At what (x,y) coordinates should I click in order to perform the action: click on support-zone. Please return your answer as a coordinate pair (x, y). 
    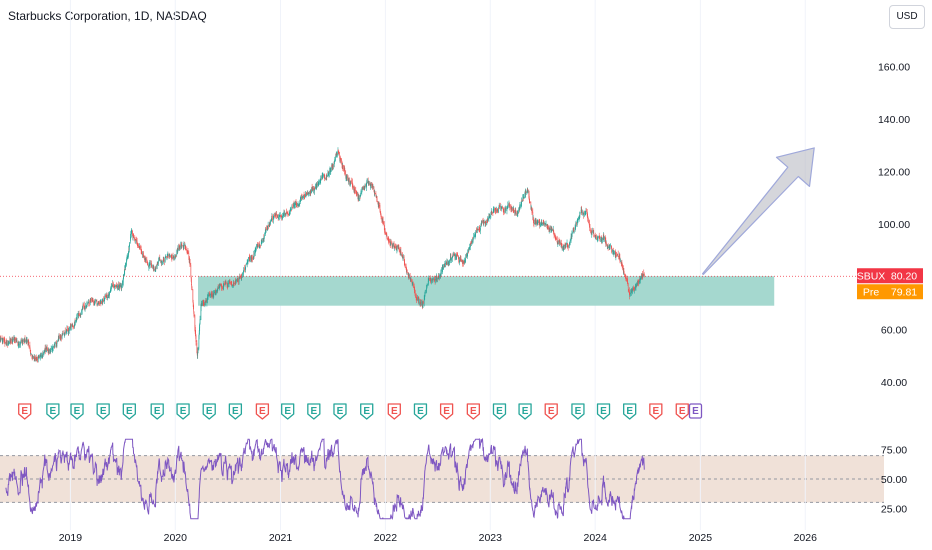
    Looking at the image, I should click on (486, 291).